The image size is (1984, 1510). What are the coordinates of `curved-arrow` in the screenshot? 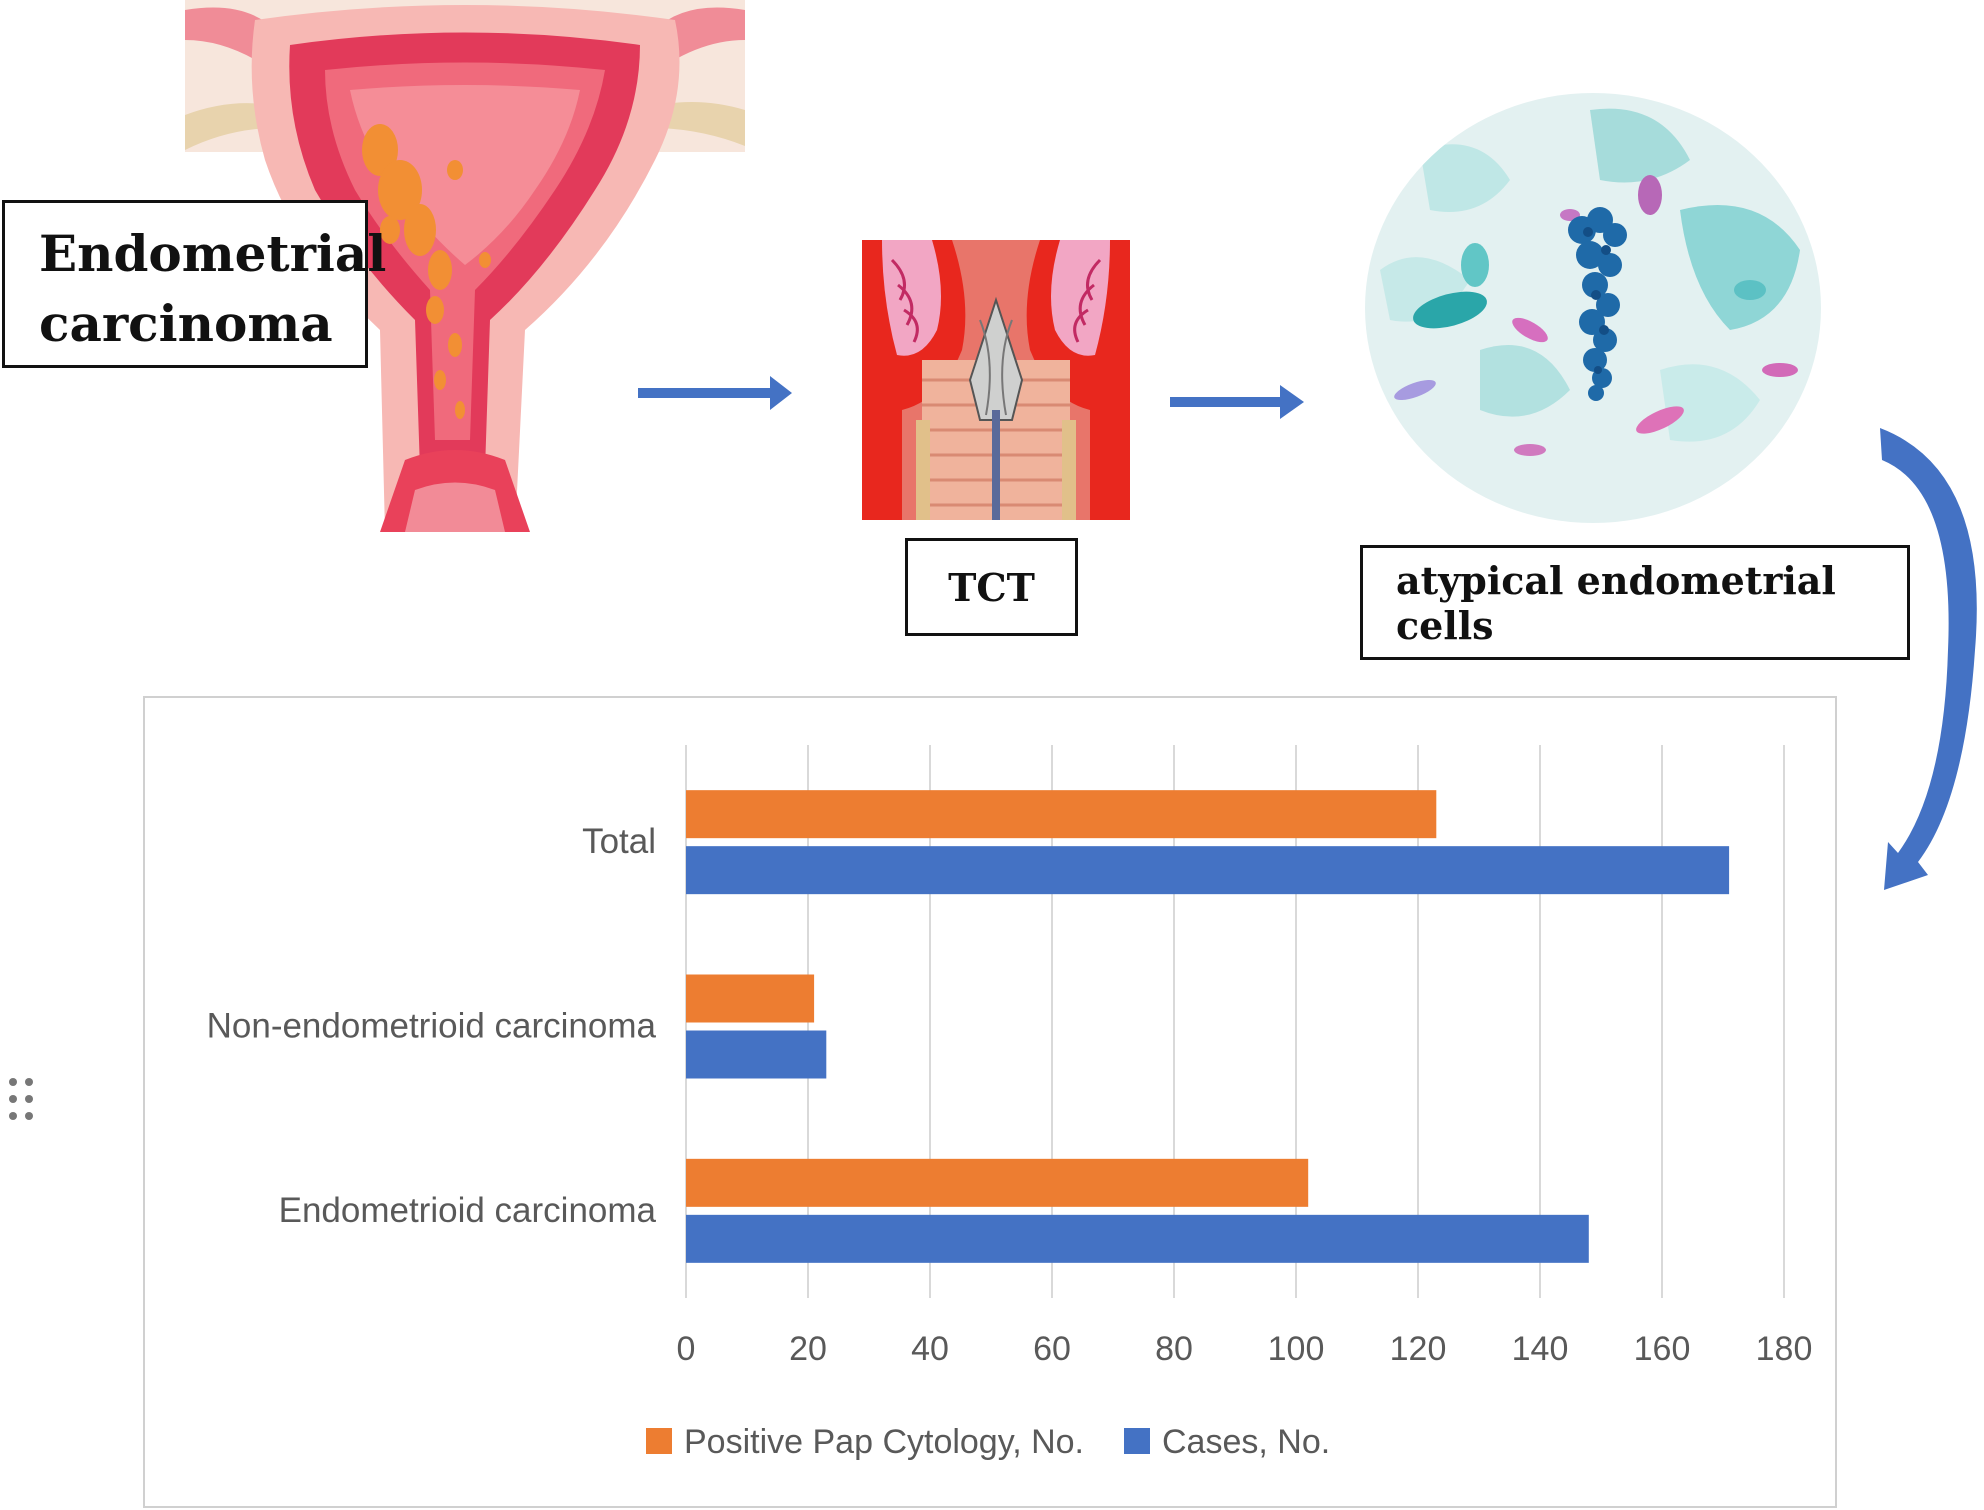 It's located at (1928, 659).